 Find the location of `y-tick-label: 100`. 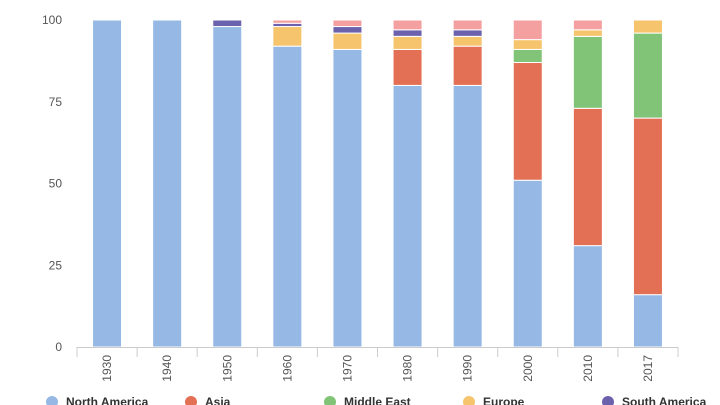

y-tick-label: 100 is located at coordinates (52, 20).